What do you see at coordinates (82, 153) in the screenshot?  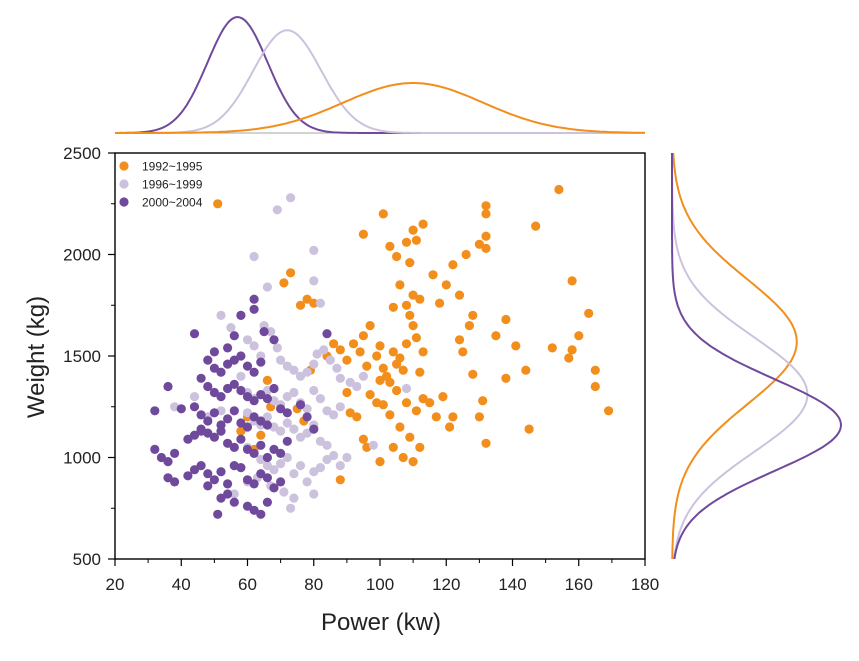 I see `y-tick-label: 2500` at bounding box center [82, 153].